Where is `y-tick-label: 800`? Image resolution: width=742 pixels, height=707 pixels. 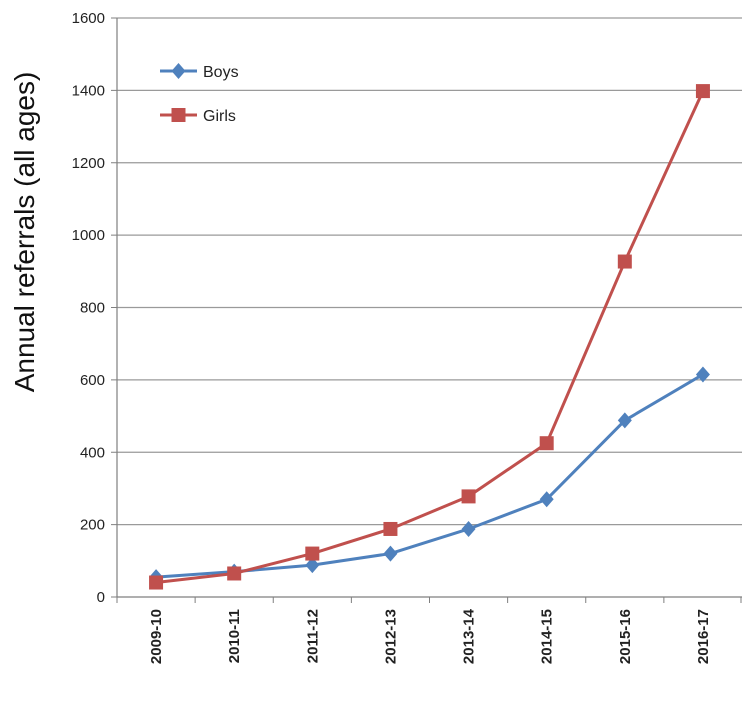
y-tick-label: 800 is located at coordinates (92, 308).